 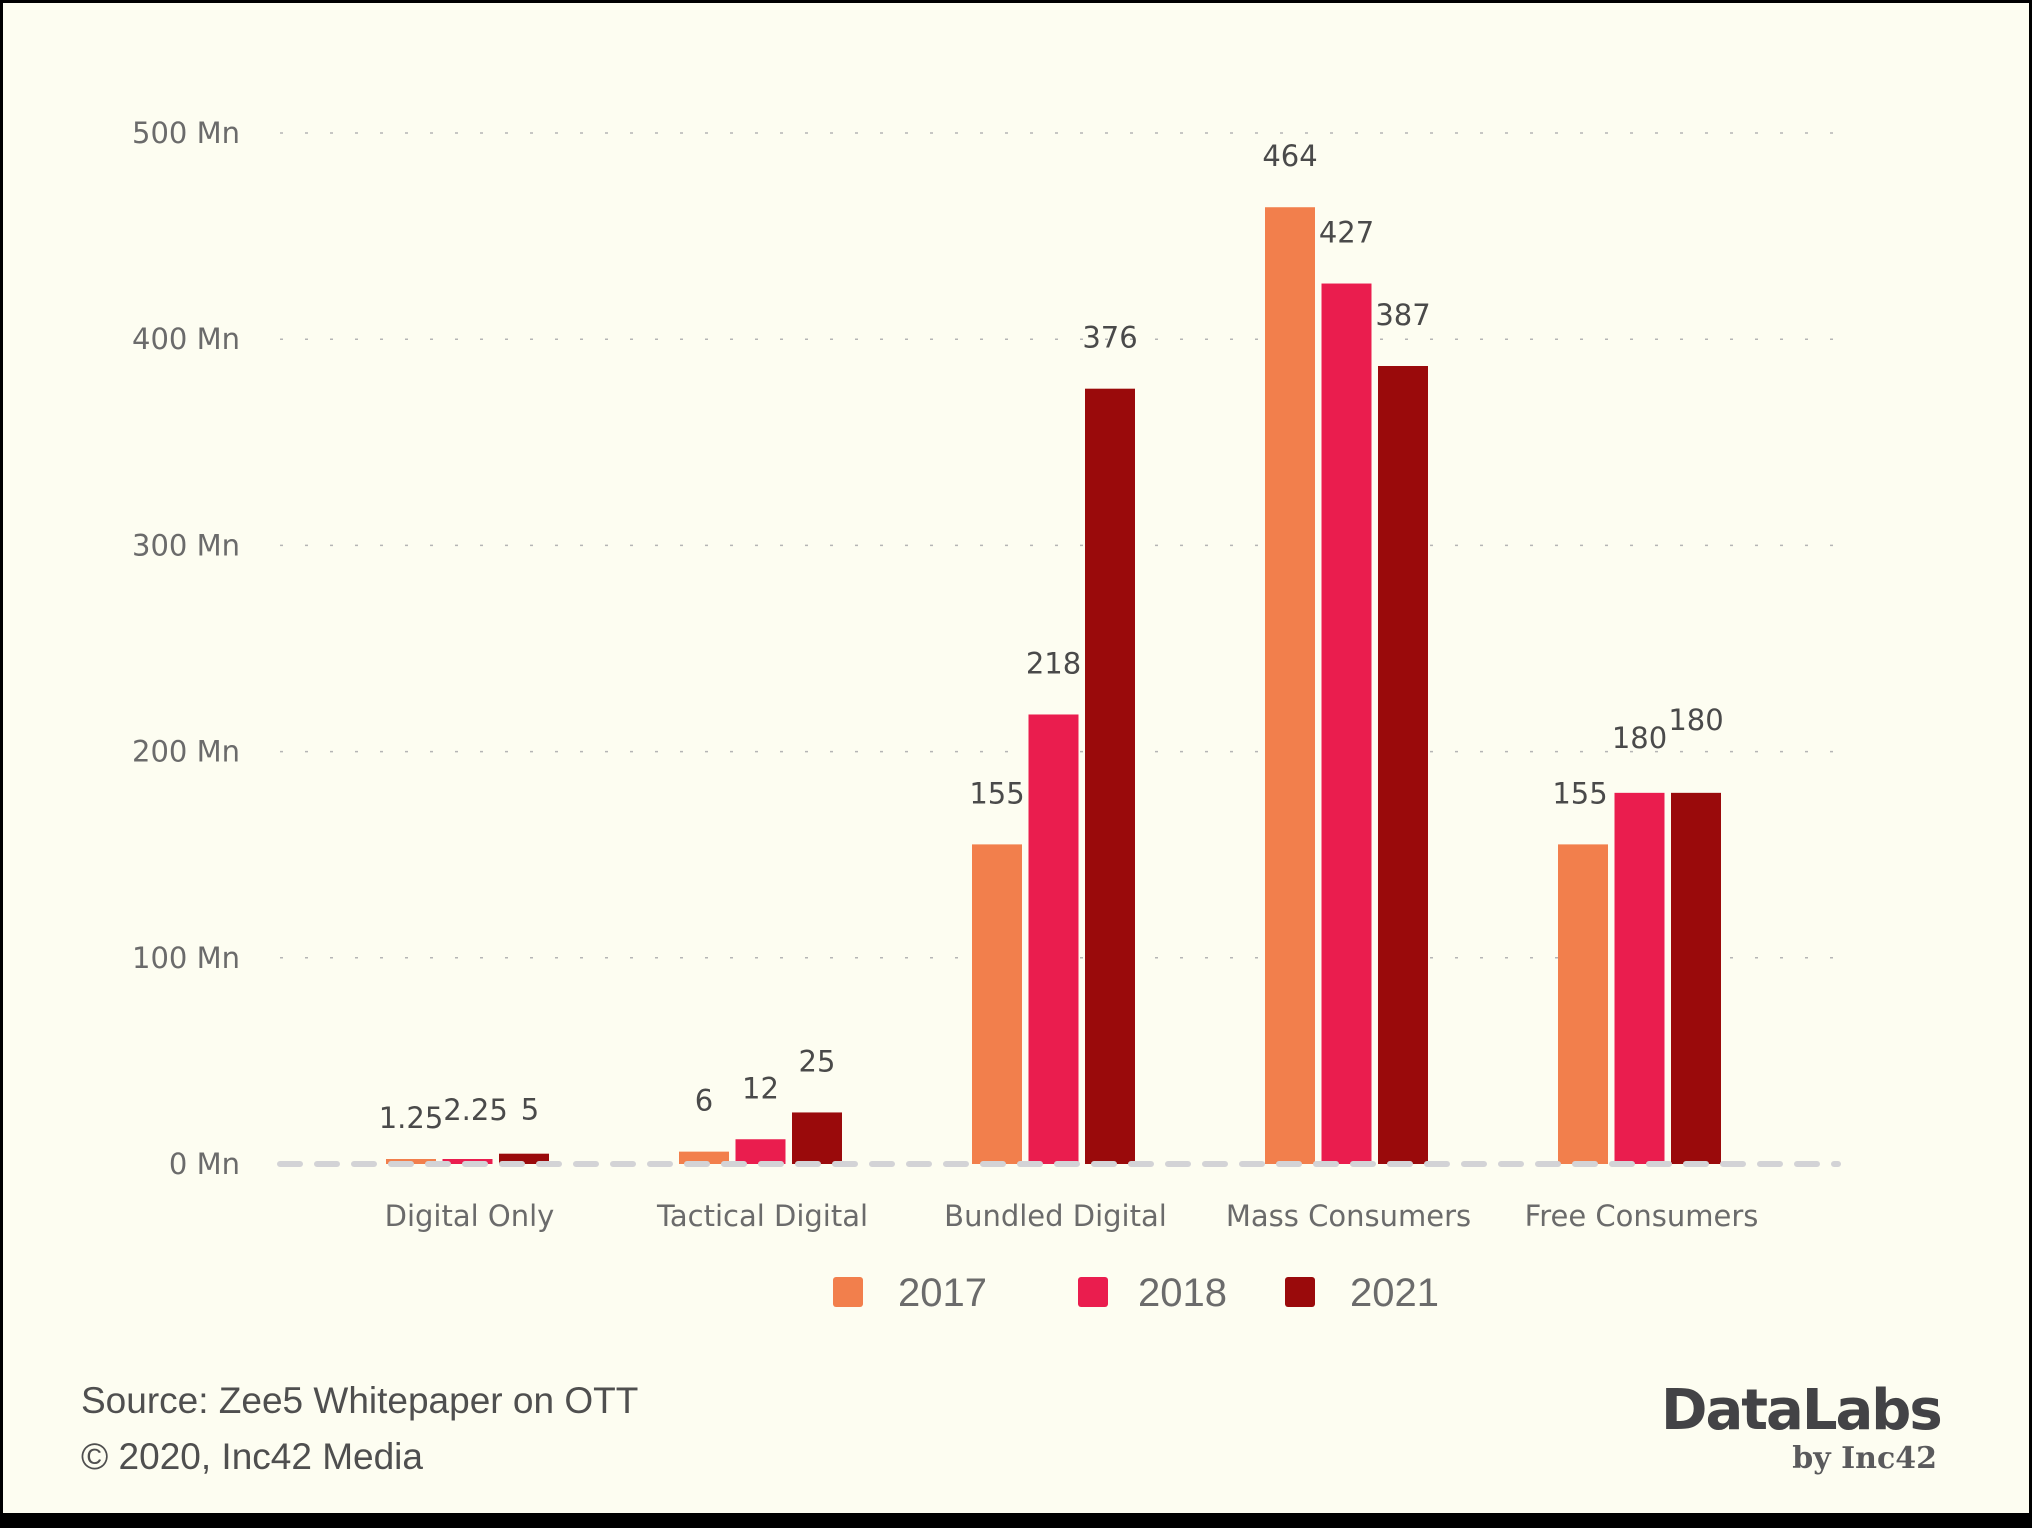 What do you see at coordinates (1053, 939) in the screenshot?
I see `bar-2018-bundled-digital` at bounding box center [1053, 939].